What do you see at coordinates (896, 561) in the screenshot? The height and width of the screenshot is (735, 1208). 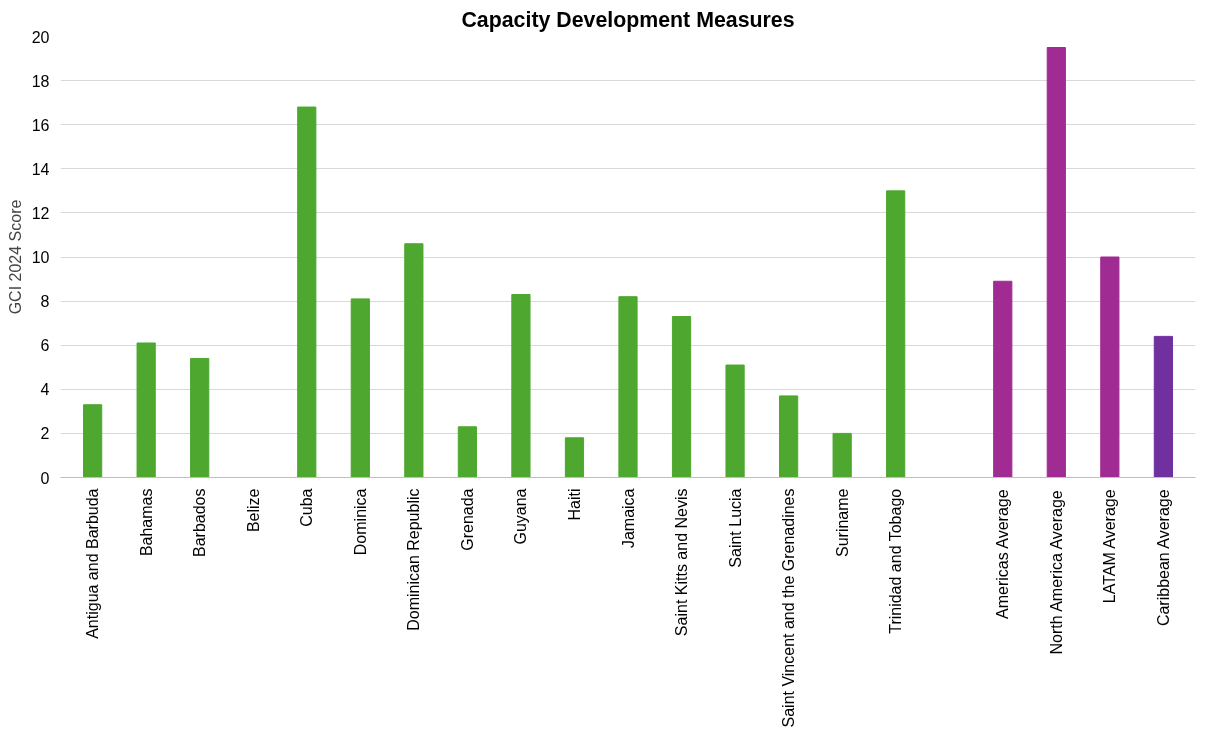 I see `x-tick-label: Trinidad and Tobago` at bounding box center [896, 561].